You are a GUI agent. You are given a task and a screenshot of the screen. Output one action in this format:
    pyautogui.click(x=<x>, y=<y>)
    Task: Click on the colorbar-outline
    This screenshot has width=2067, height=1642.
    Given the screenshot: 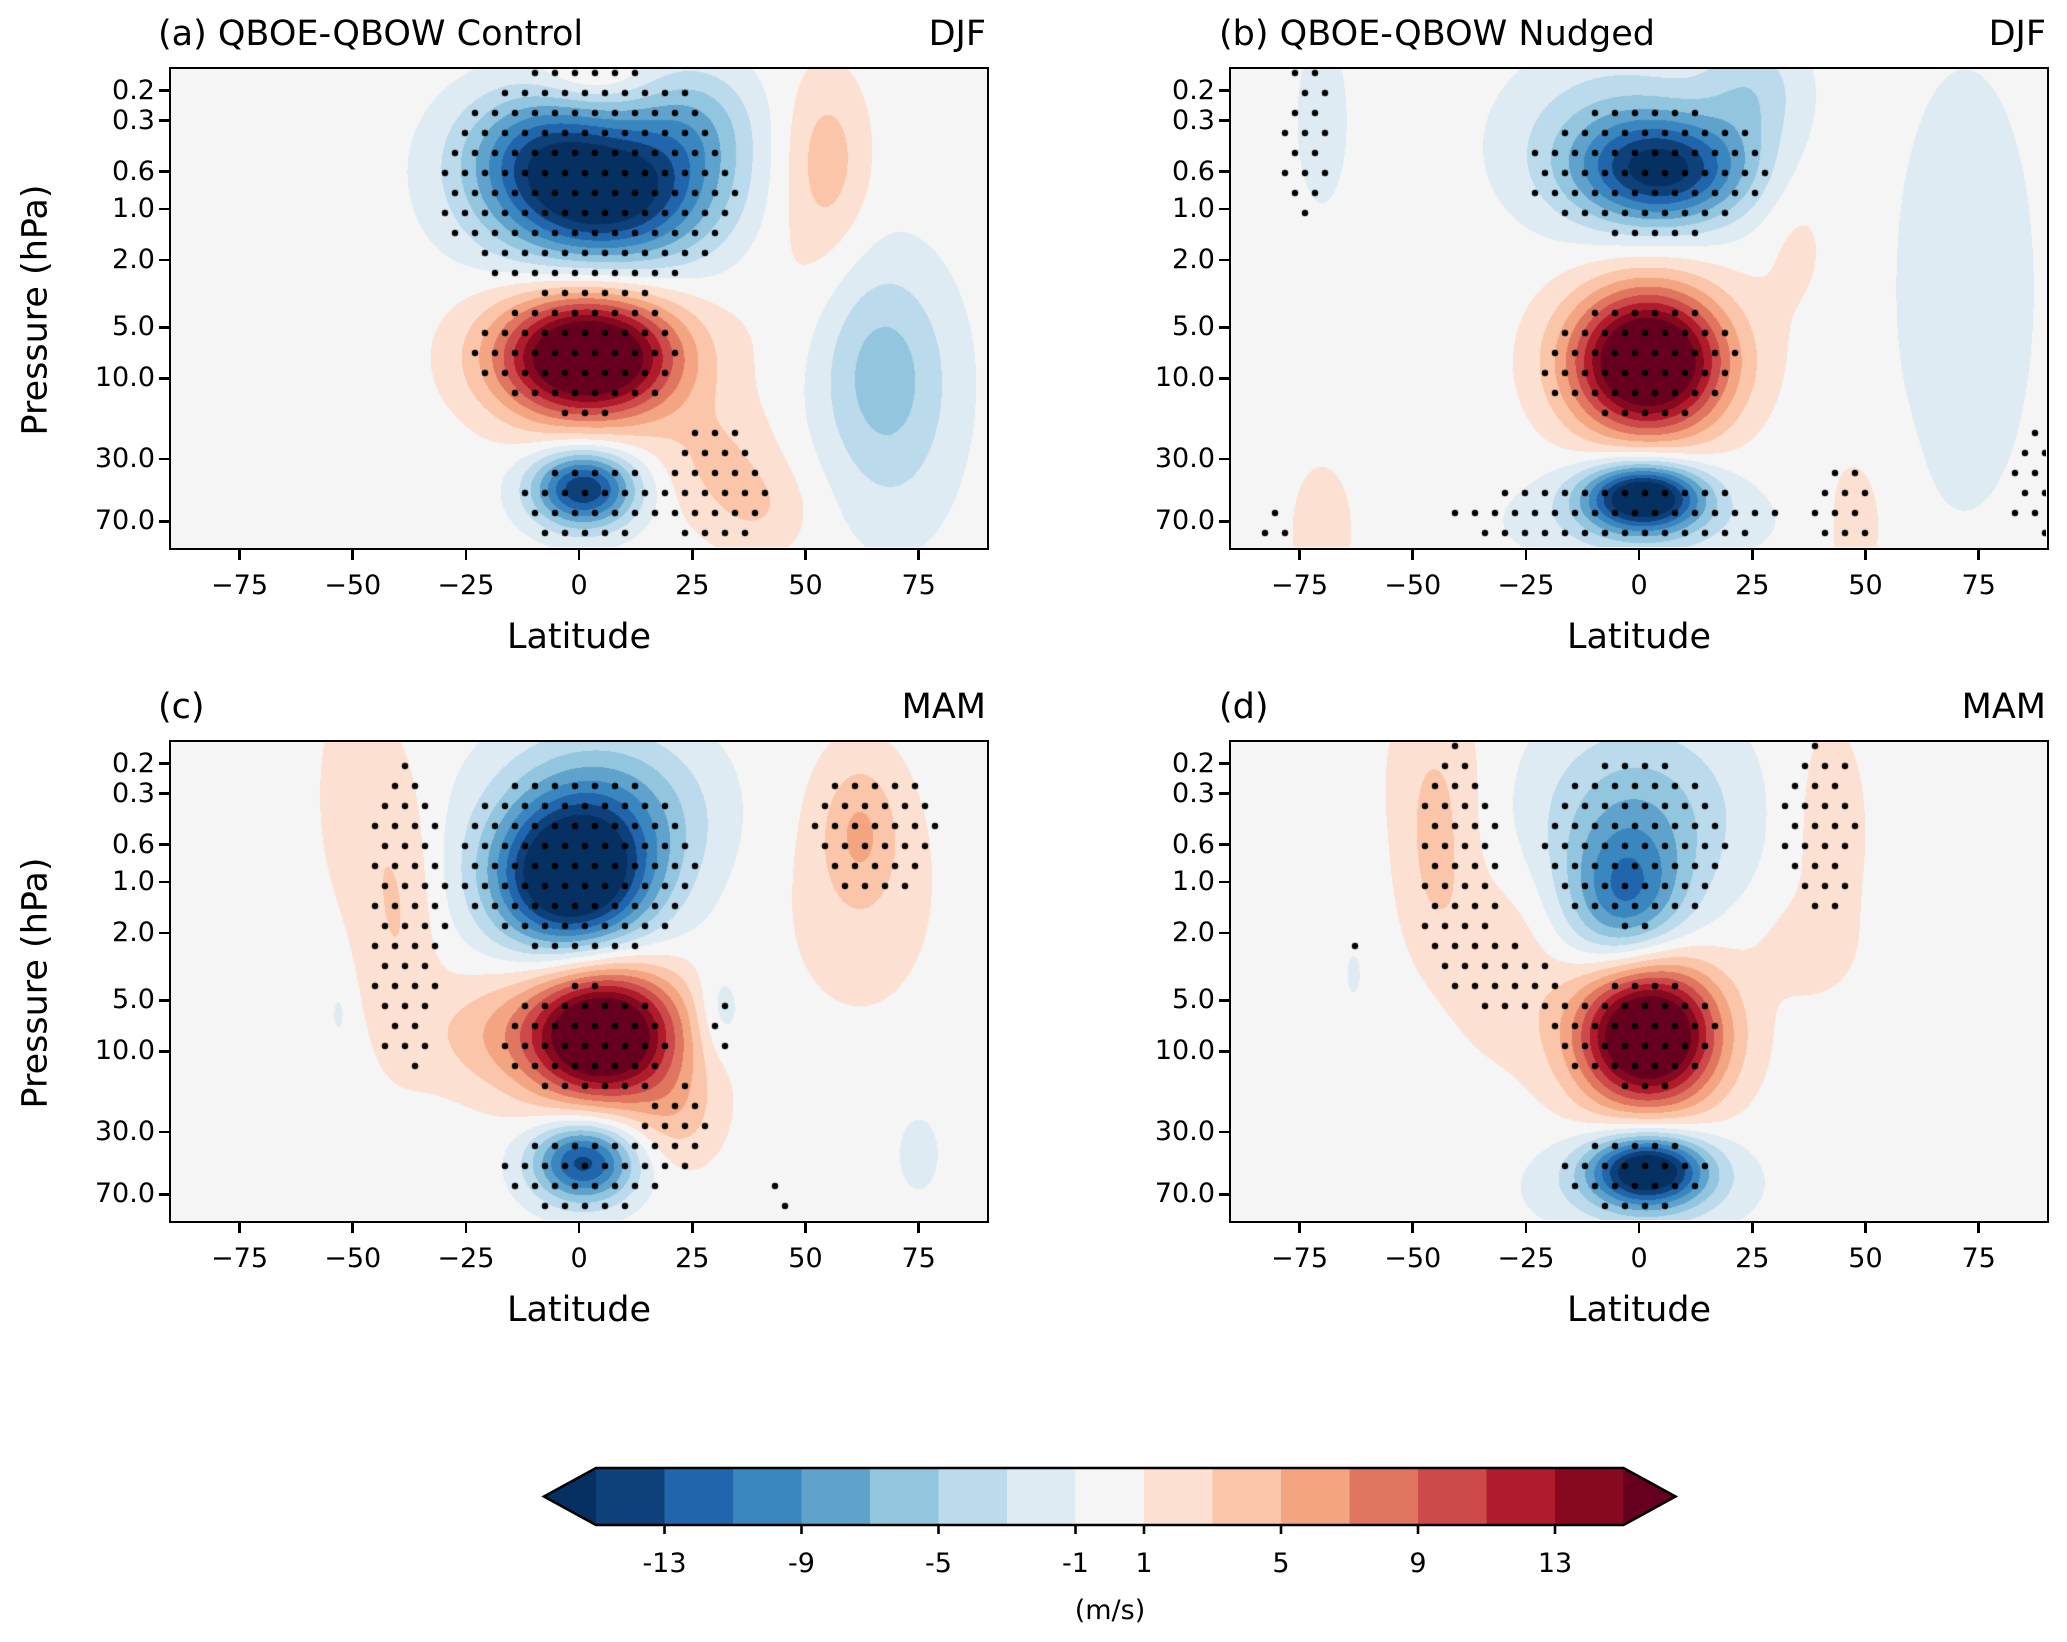 What is the action you would take?
    pyautogui.click(x=1110, y=1496)
    